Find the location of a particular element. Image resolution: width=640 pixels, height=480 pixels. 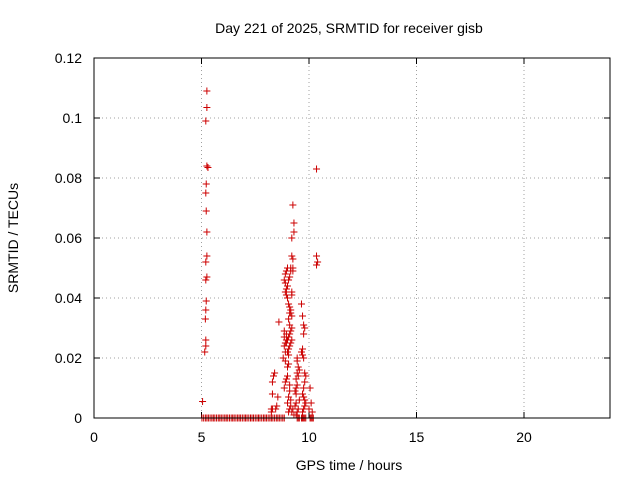

x-tick-label: 10 is located at coordinates (309, 437).